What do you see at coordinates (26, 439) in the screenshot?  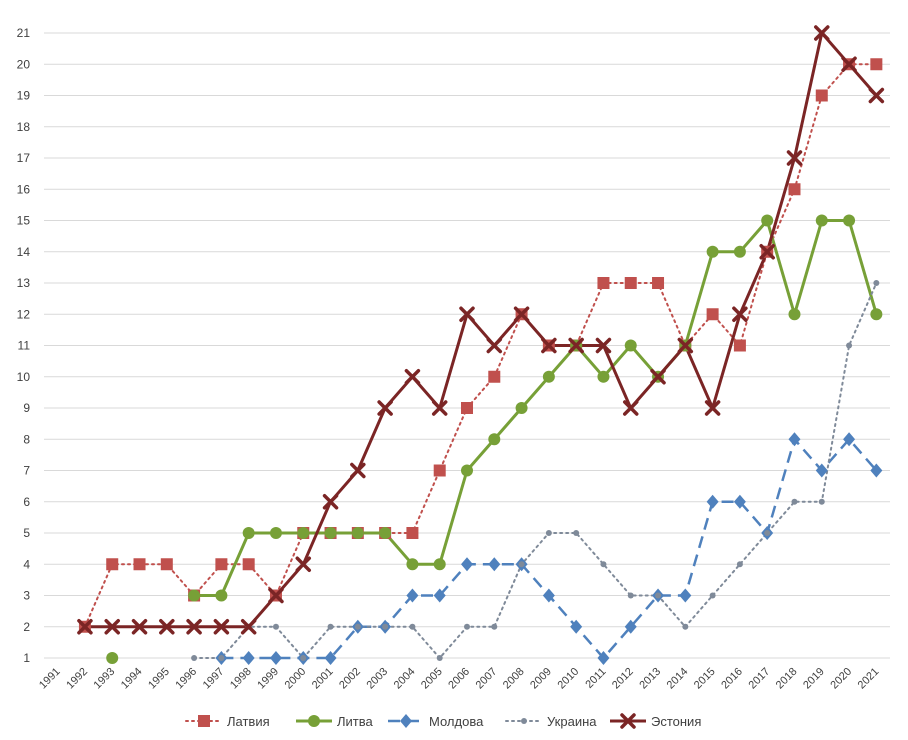 I see `y-tick-label: 8` at bounding box center [26, 439].